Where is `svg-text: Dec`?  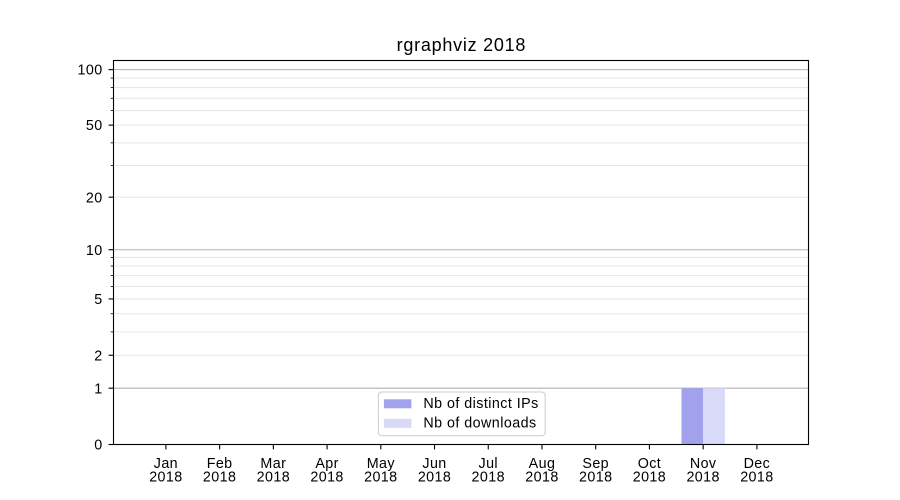 svg-text: Dec is located at coordinates (757, 464).